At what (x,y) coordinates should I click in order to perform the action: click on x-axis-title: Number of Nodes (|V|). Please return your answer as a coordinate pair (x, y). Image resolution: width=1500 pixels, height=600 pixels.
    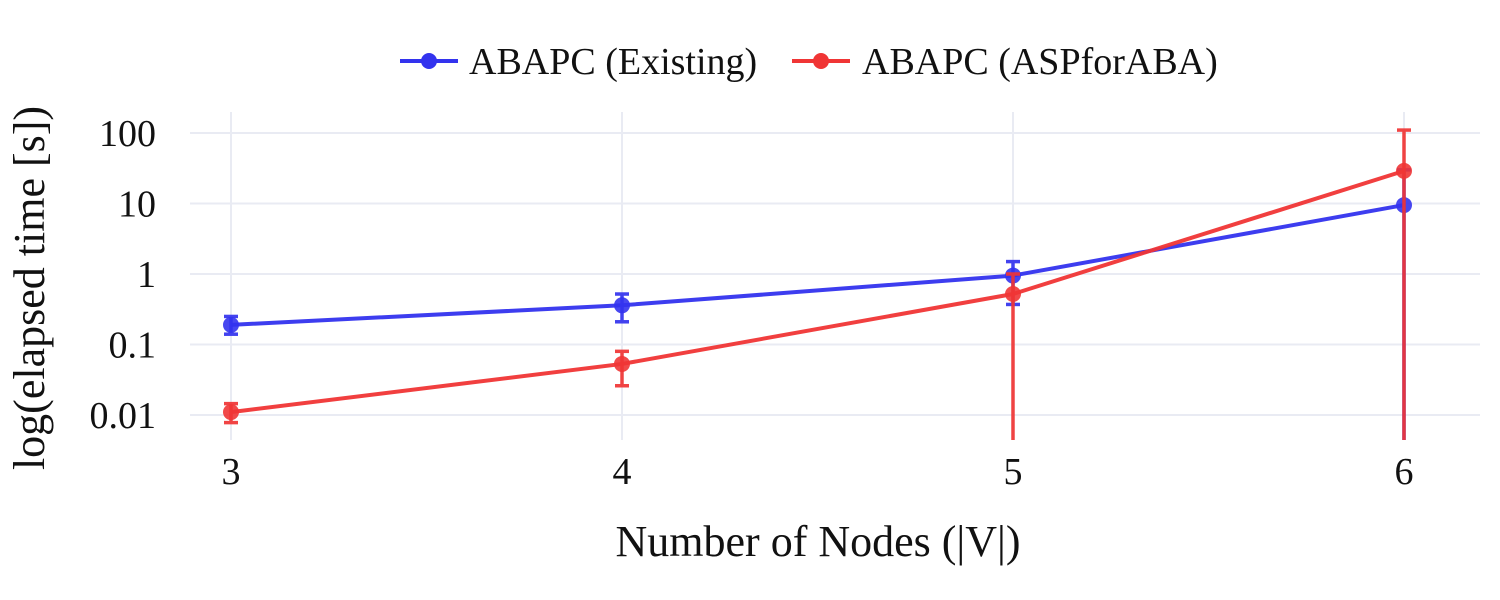
    Looking at the image, I should click on (818, 541).